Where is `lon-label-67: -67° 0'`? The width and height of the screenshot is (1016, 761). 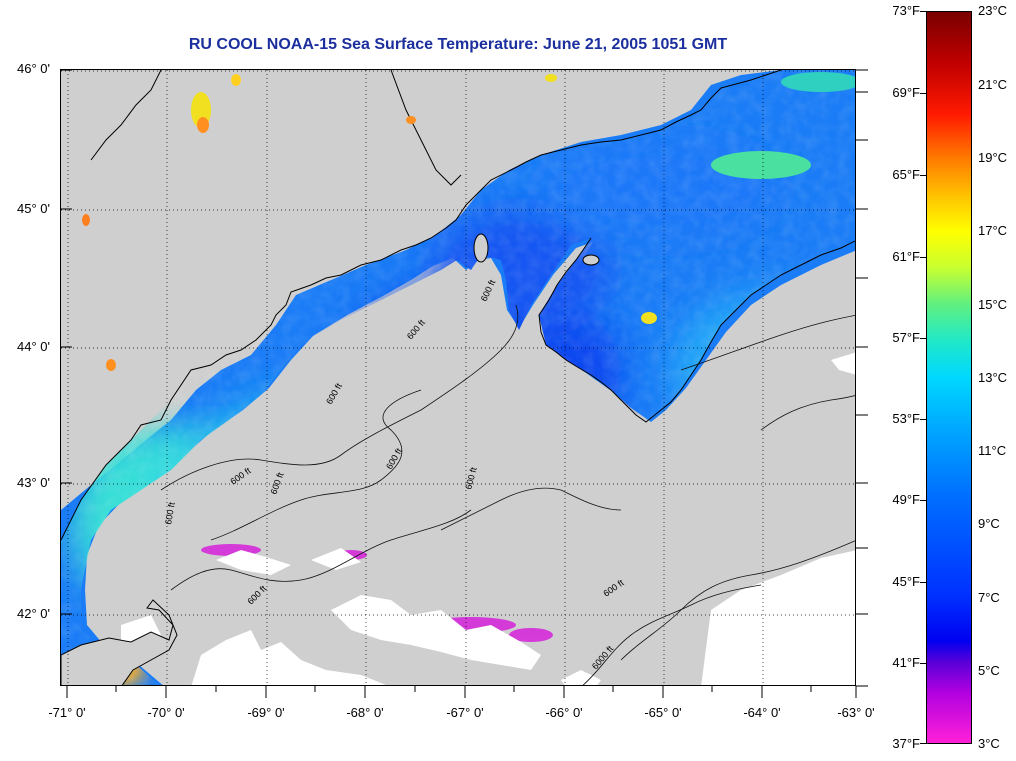 lon-label-67: -67° 0' is located at coordinates (465, 712).